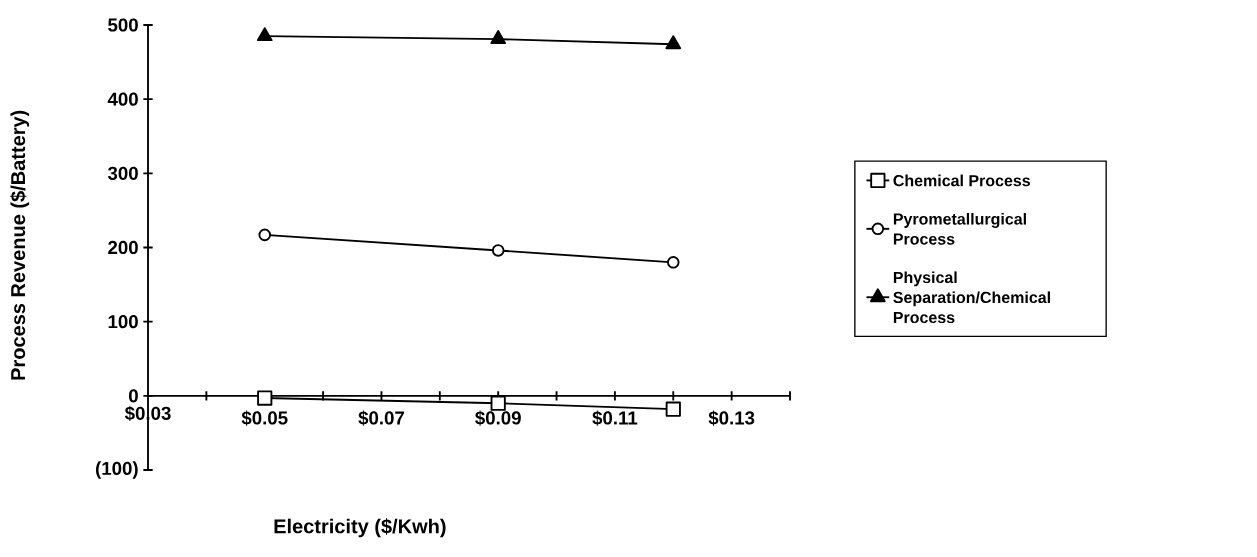 Image resolution: width=1257 pixels, height=557 pixels. Describe the element at coordinates (133, 396) in the screenshot. I see `y-tick-label: 0` at that location.